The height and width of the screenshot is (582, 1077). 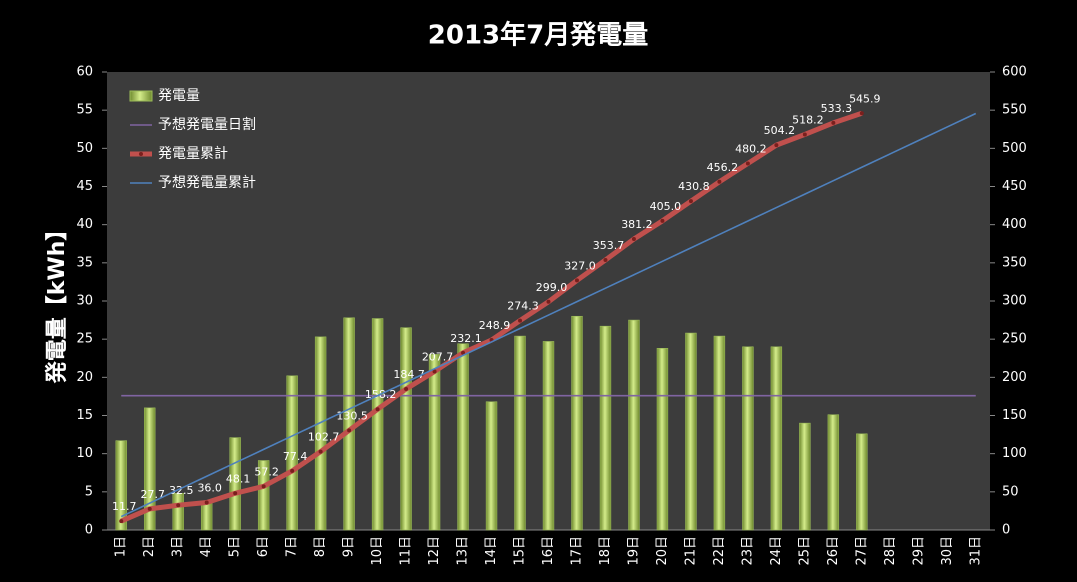 What do you see at coordinates (84, 301) in the screenshot?
I see `y-tick-label: 30` at bounding box center [84, 301].